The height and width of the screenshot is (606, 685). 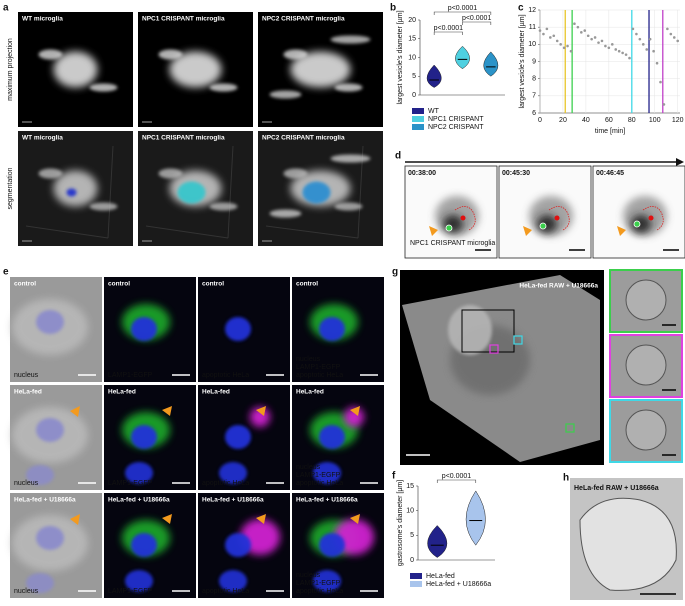 I want to click on phagosome, so click(x=543, y=226).